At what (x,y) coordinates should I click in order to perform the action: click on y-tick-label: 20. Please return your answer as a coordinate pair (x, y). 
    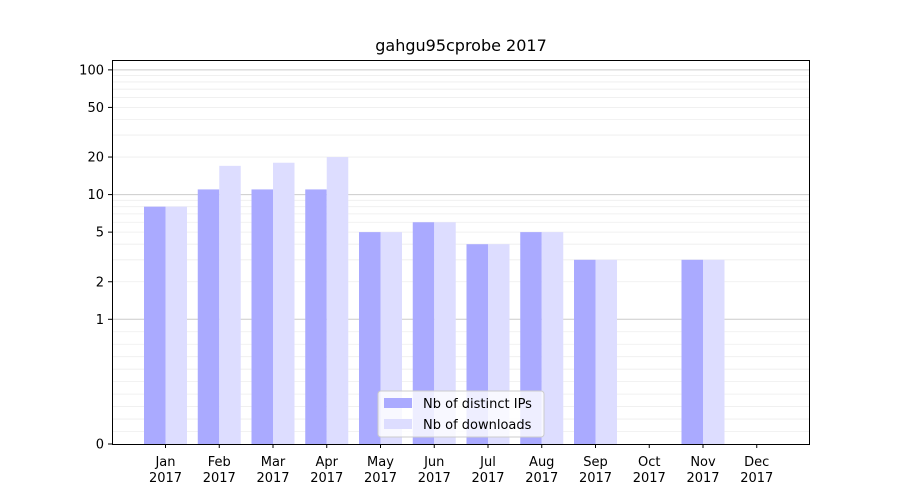
    Looking at the image, I should click on (95, 158).